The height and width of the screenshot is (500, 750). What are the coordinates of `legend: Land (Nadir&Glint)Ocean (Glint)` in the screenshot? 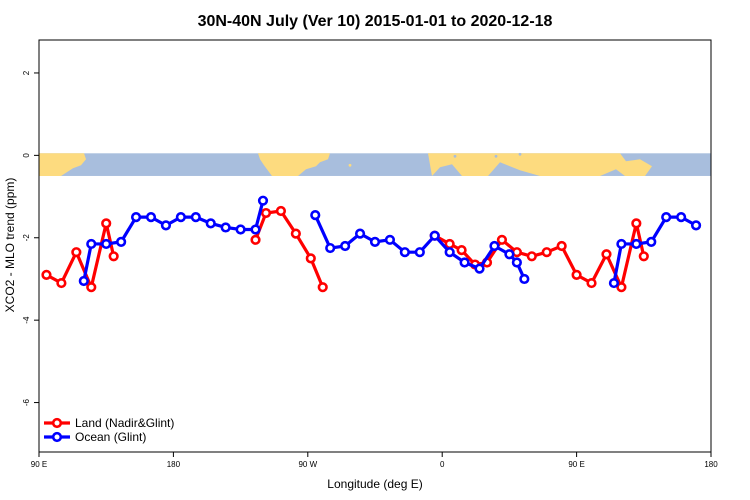 It's located at (109, 430).